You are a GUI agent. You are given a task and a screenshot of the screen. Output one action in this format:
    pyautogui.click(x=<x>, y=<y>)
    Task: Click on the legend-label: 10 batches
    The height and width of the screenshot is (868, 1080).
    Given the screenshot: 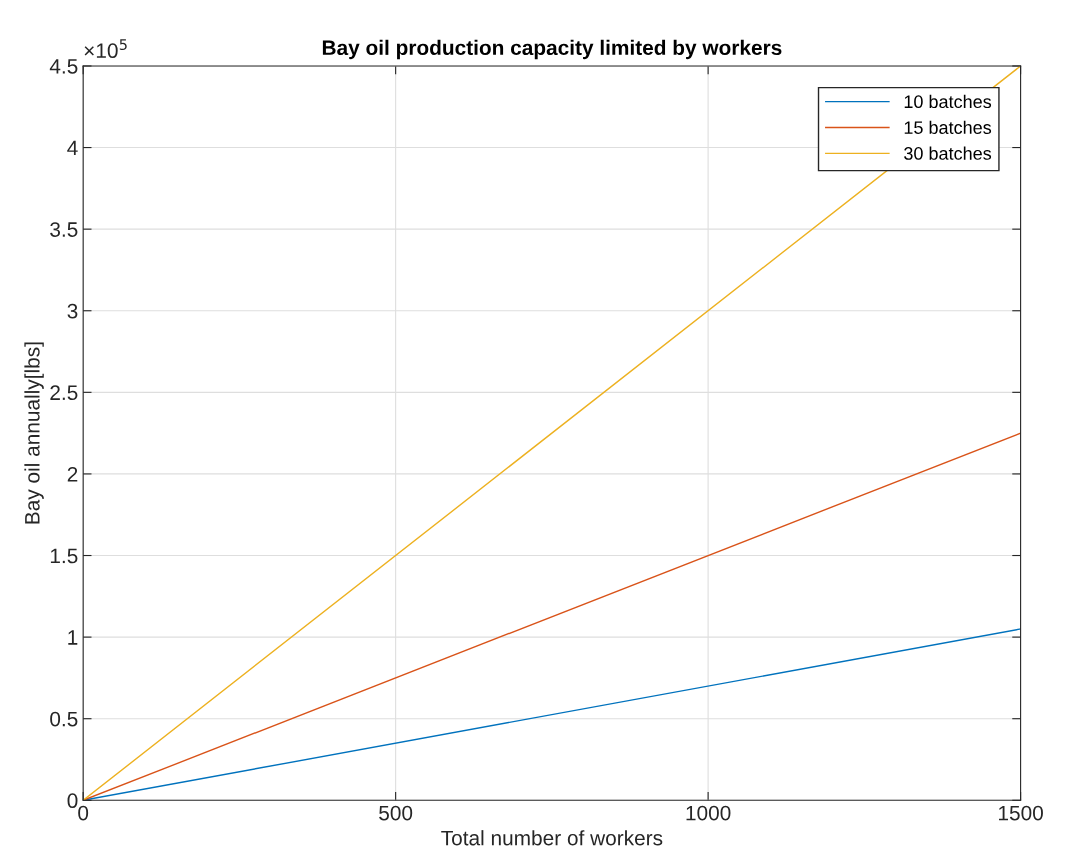 What is the action you would take?
    pyautogui.click(x=948, y=101)
    